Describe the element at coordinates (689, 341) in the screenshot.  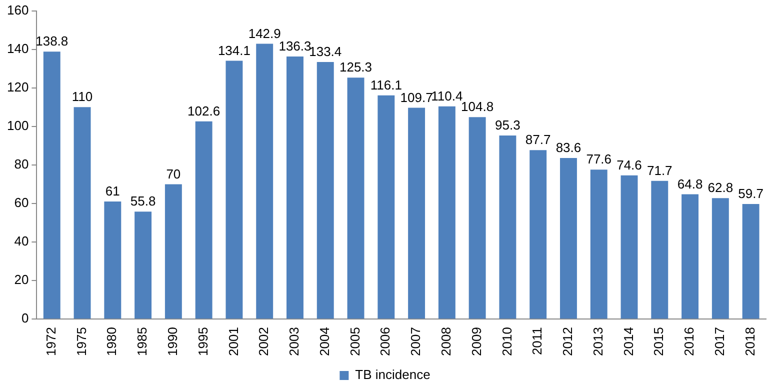
I see `x-tick-label: 2016` at that location.